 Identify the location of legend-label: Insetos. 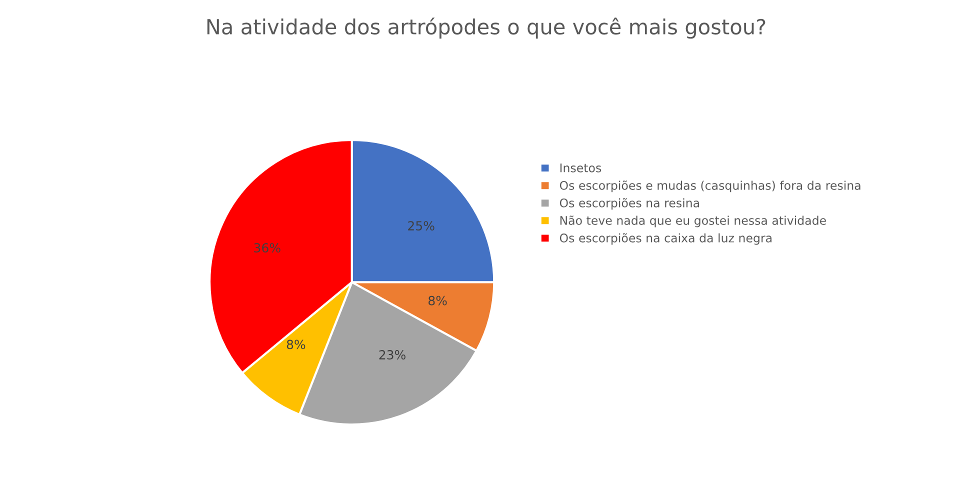
(581, 168).